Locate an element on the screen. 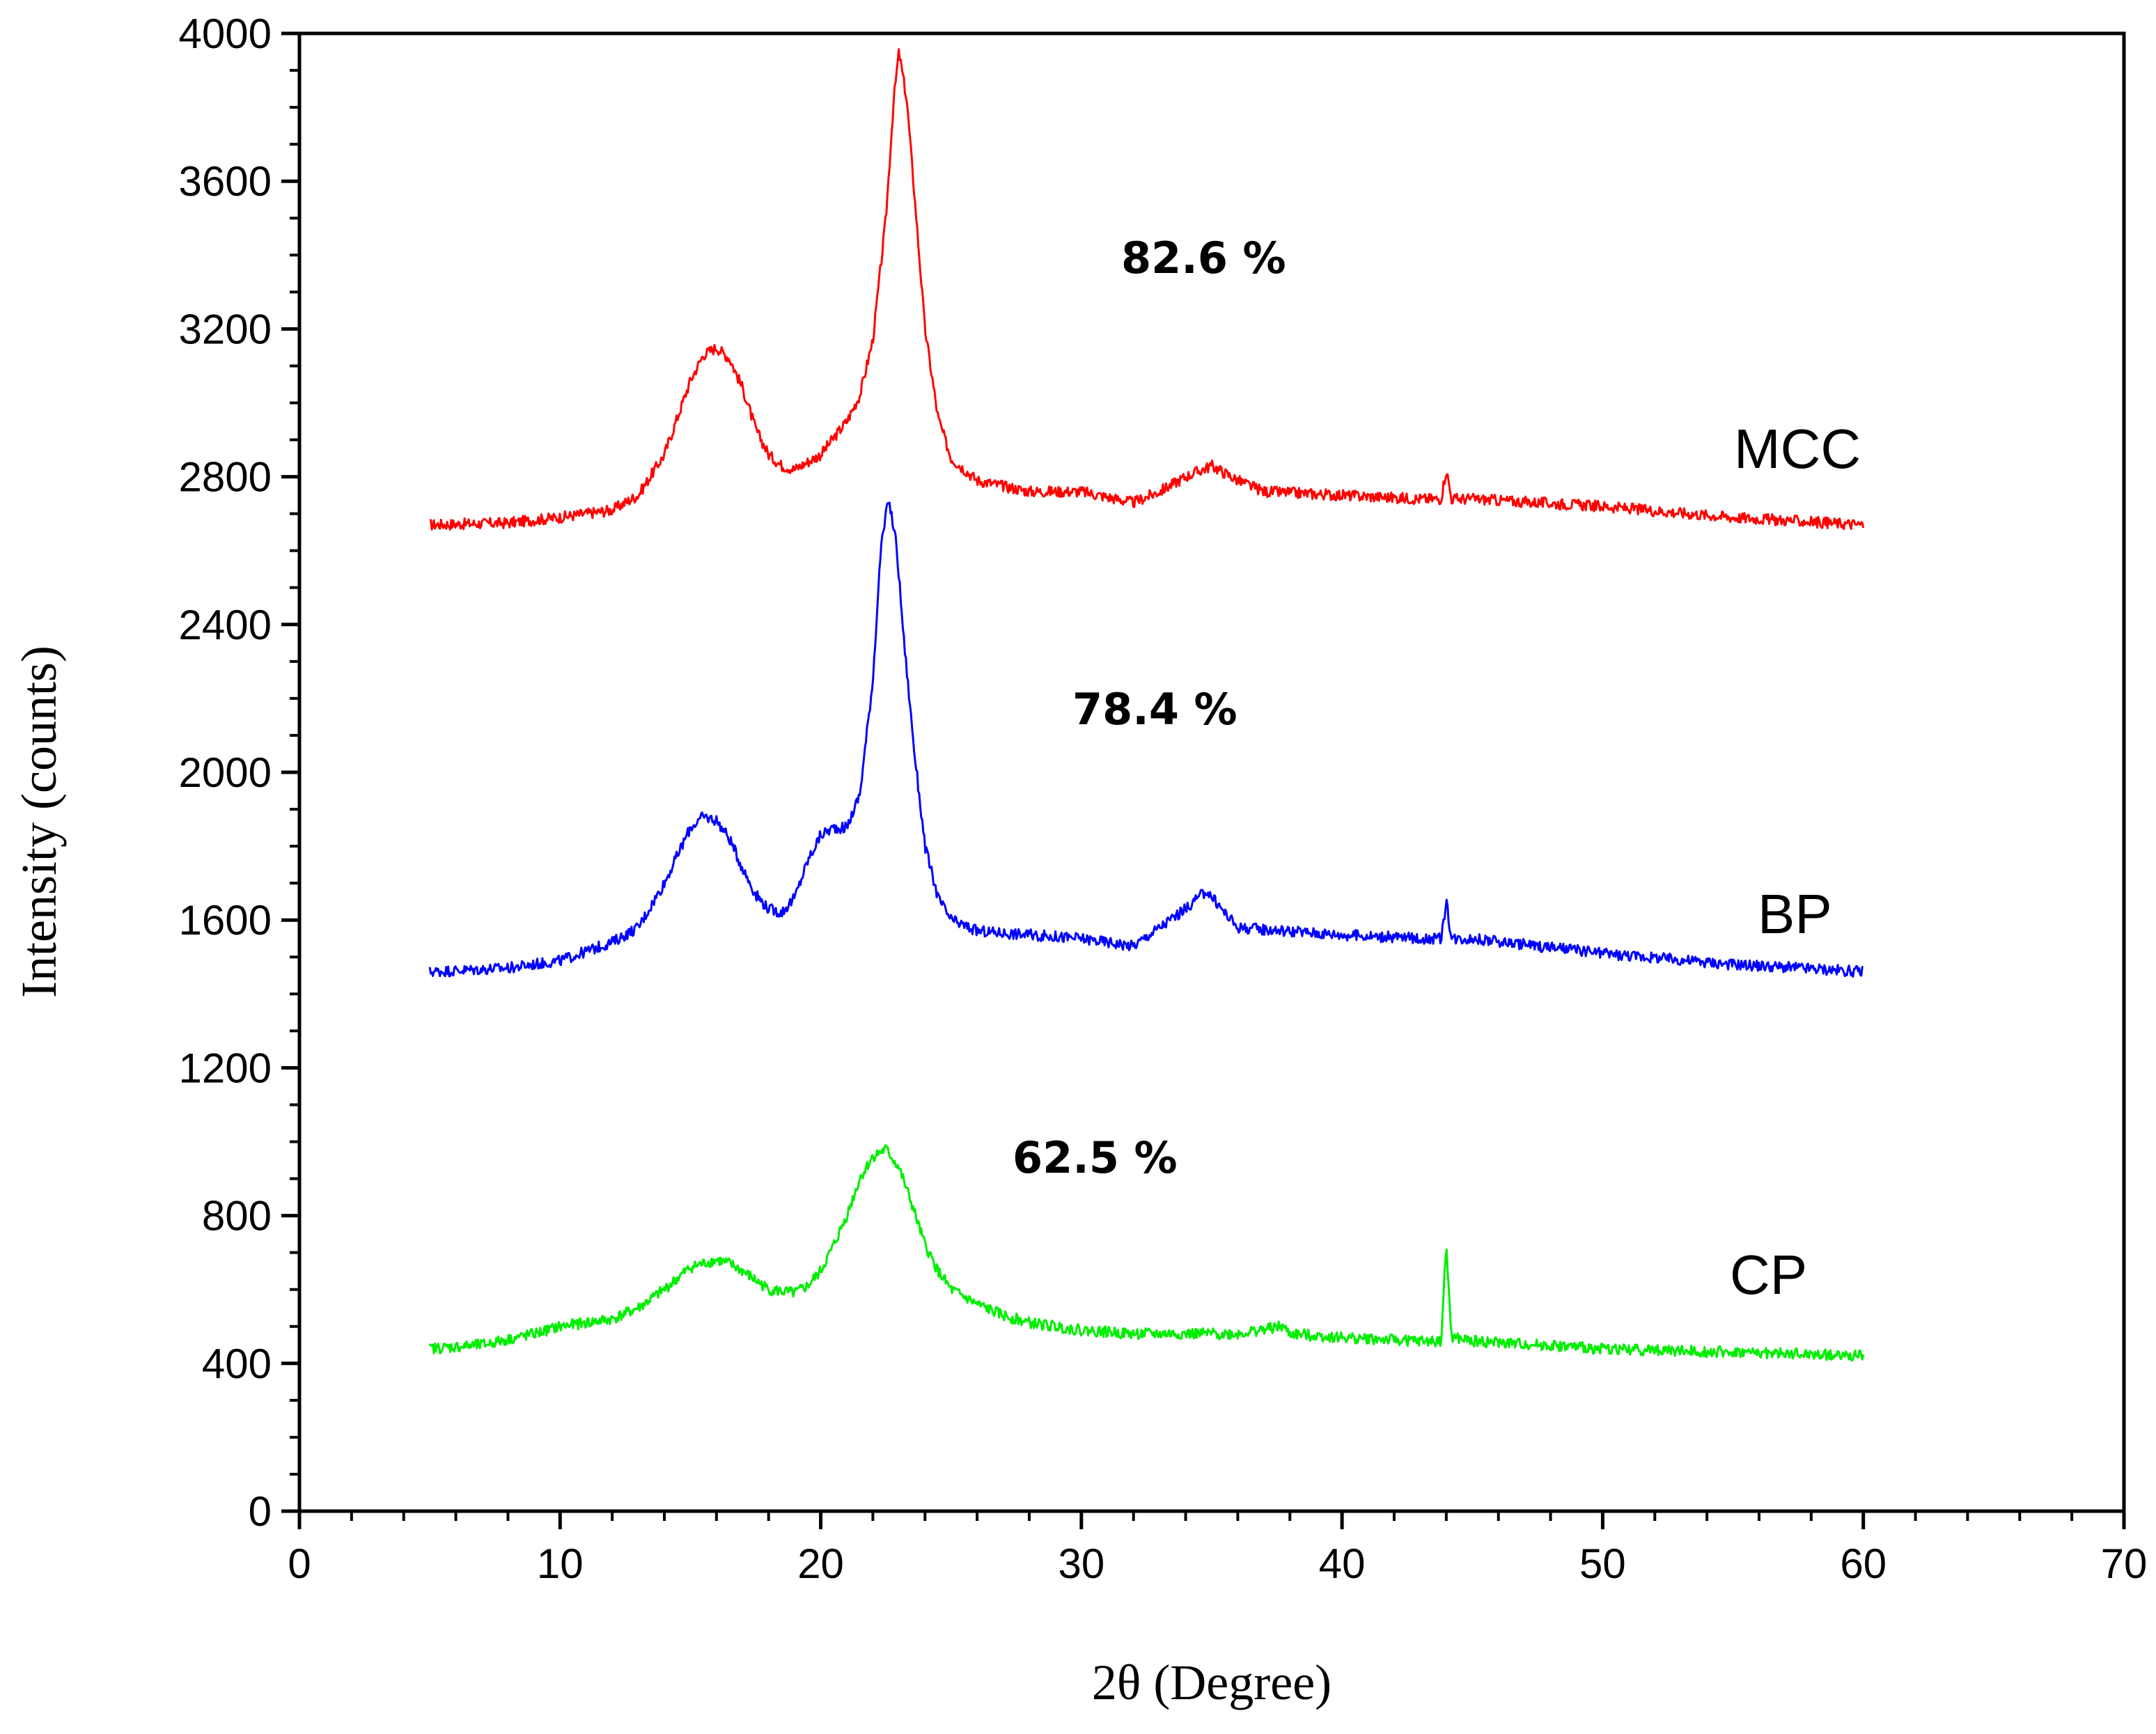 This screenshot has height=1734, width=2156. y-tick-label: 400 is located at coordinates (237, 1364).